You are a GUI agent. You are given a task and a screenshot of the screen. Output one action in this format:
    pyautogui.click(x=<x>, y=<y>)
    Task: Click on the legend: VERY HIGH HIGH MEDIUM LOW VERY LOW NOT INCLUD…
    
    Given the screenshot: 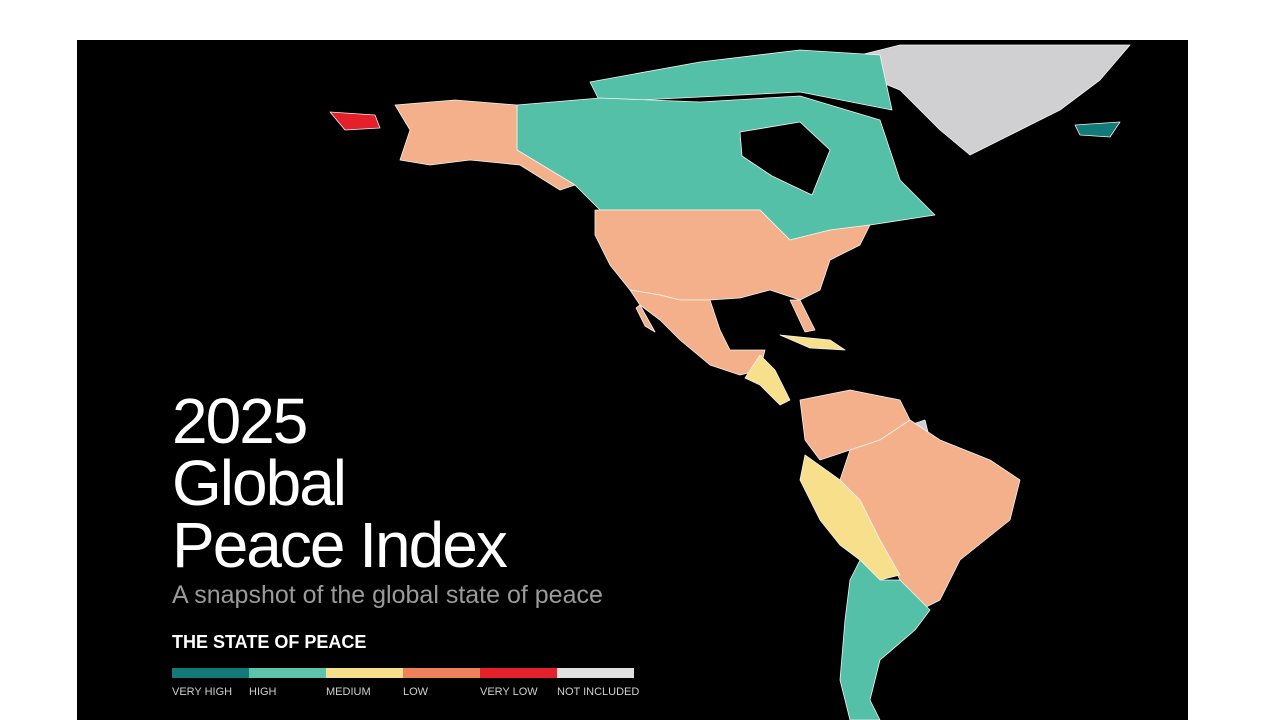 What is the action you would take?
    pyautogui.click(x=405, y=683)
    